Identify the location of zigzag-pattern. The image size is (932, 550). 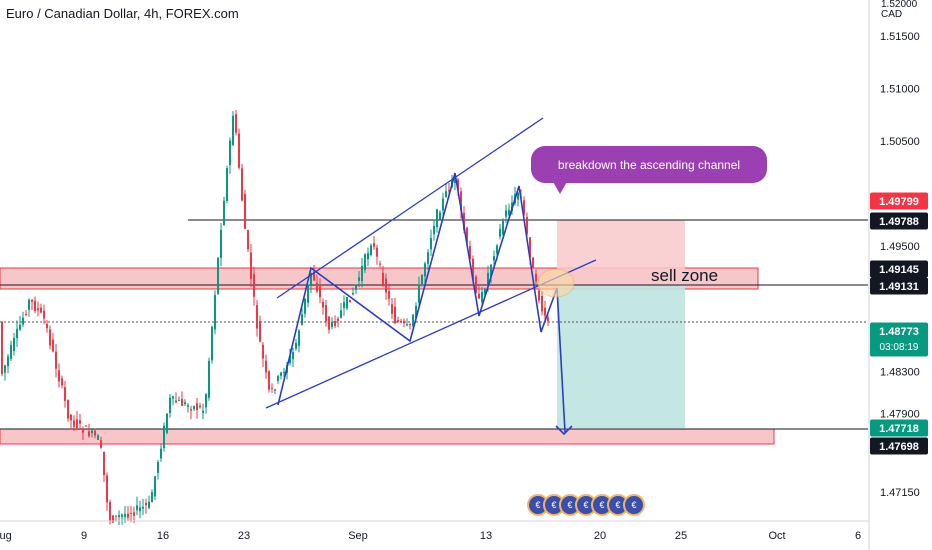
(421, 302).